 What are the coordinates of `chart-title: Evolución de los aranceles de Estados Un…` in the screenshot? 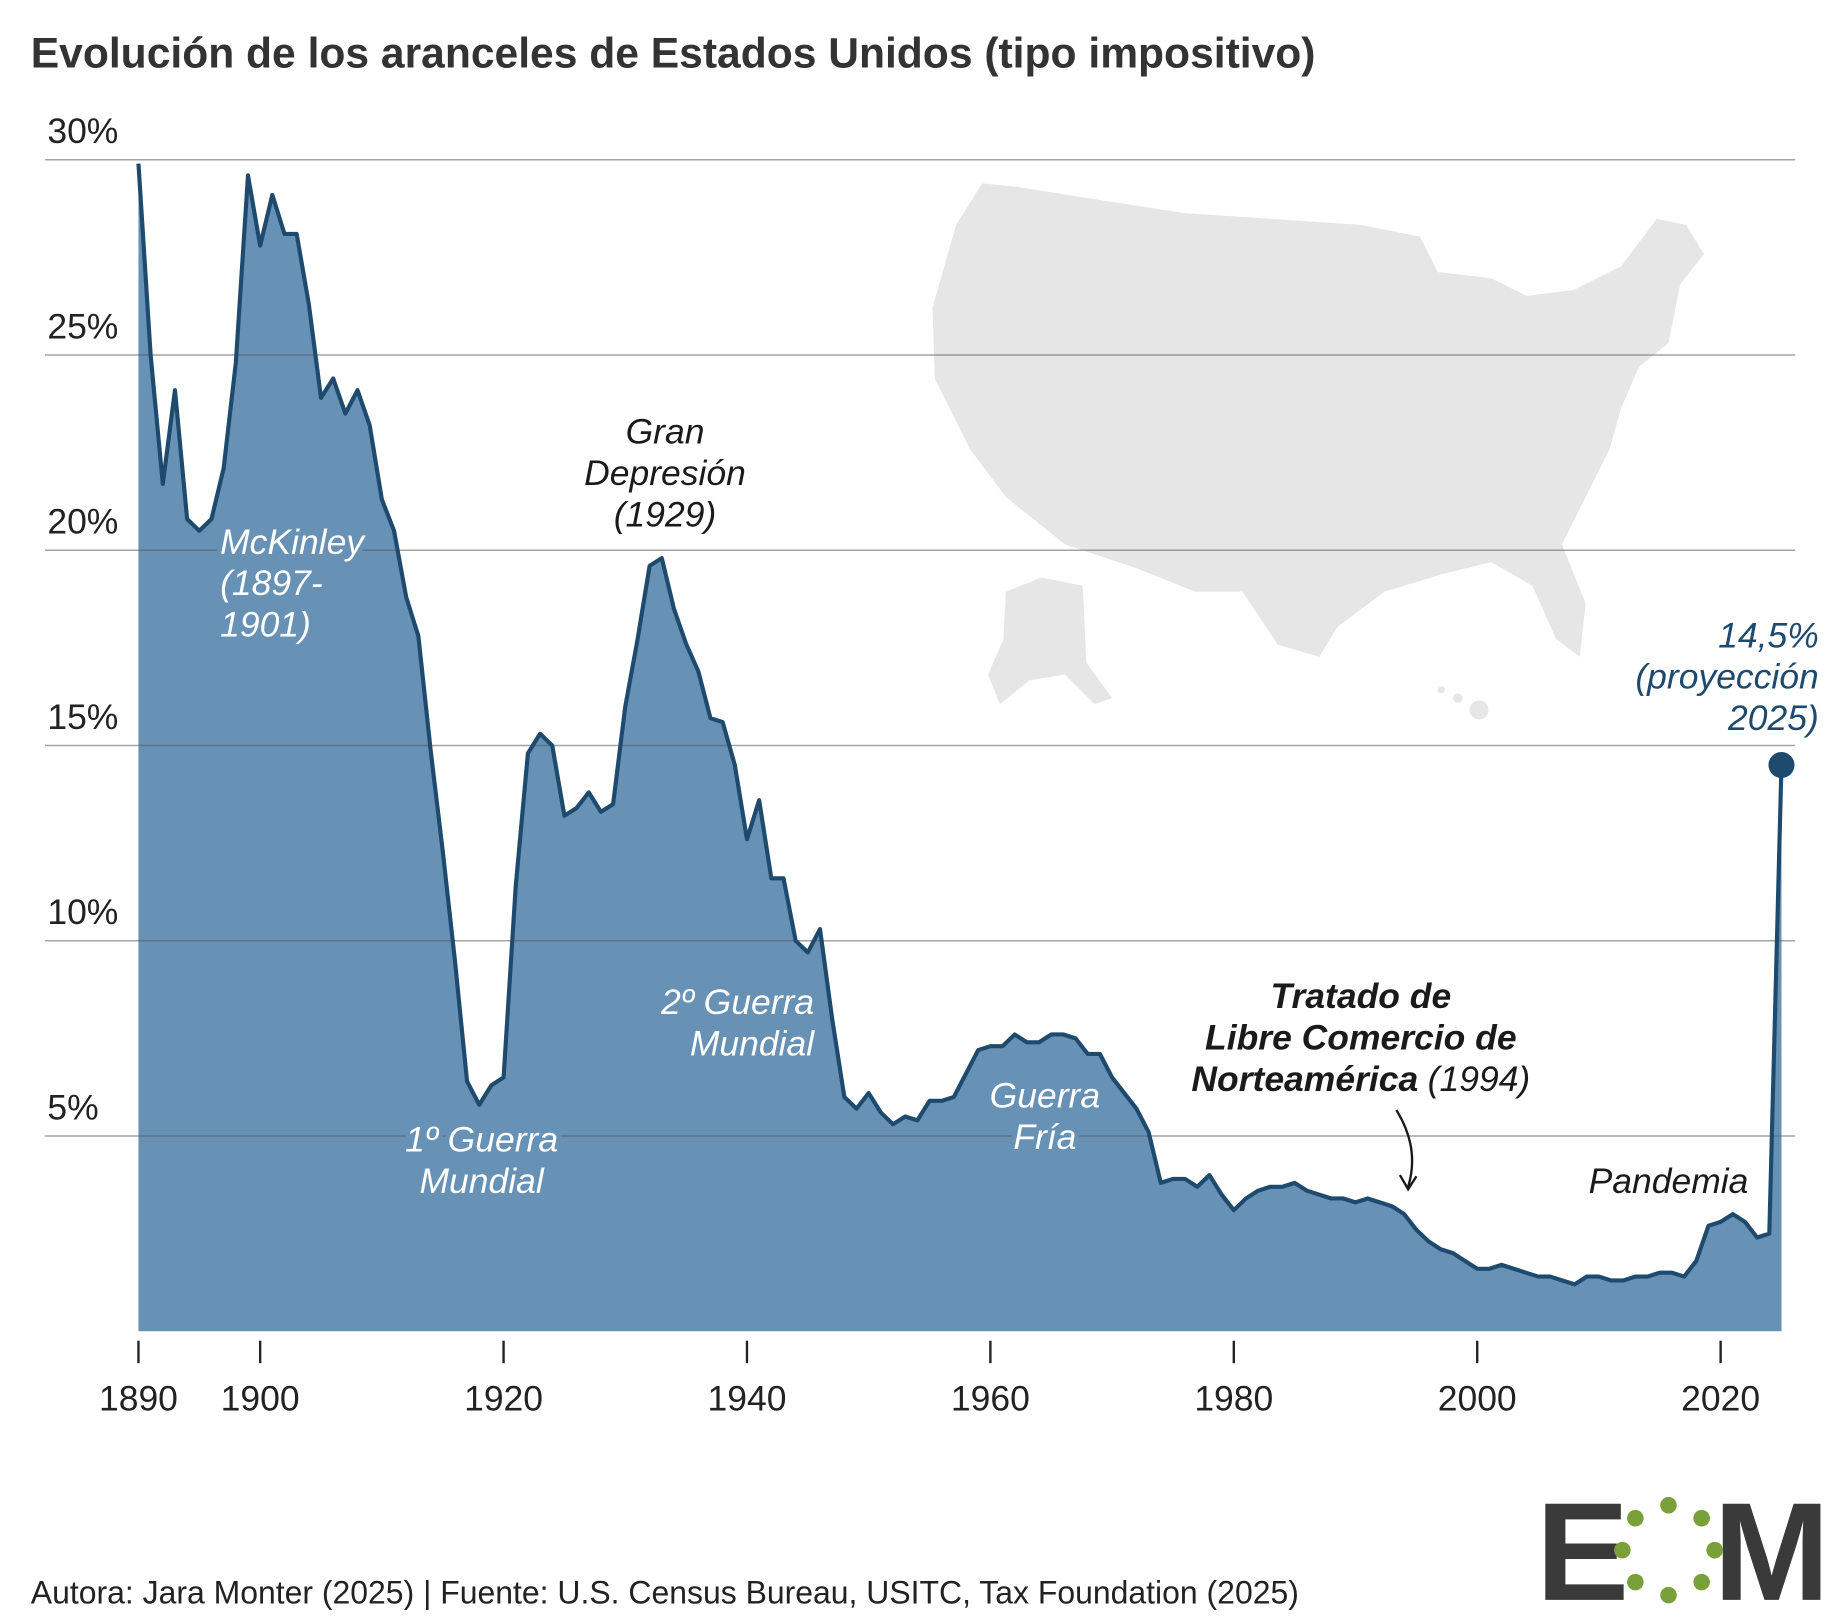 It's located at (673, 53).